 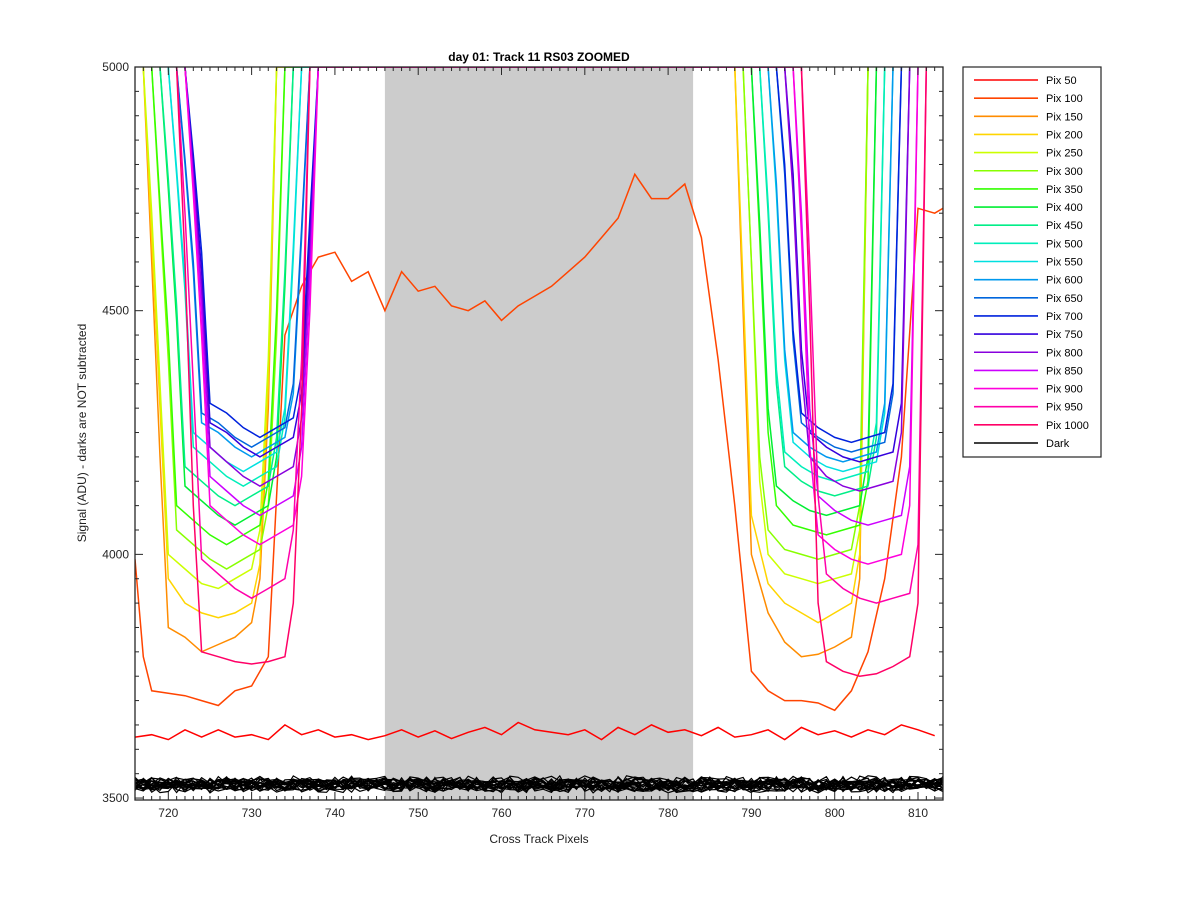 What do you see at coordinates (1064, 371) in the screenshot?
I see `legend-label: Pix 850` at bounding box center [1064, 371].